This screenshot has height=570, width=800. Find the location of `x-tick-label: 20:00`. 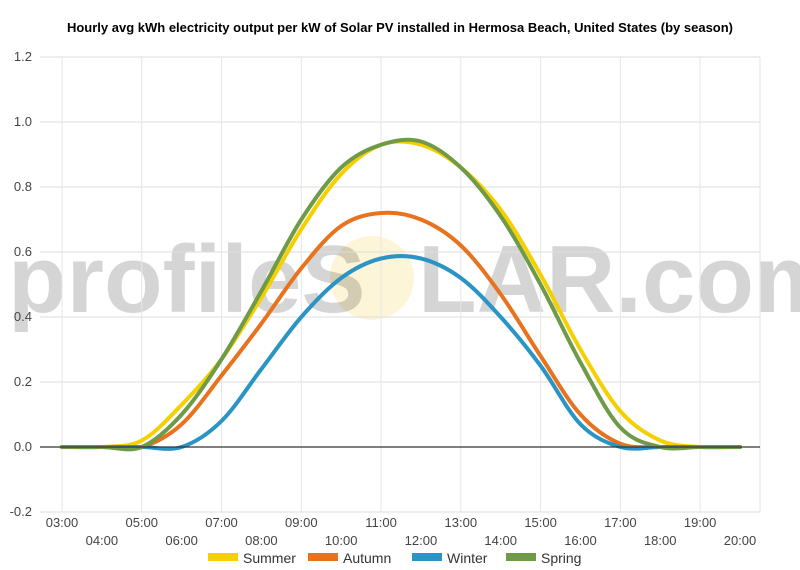

x-tick-label: 20:00 is located at coordinates (740, 540).